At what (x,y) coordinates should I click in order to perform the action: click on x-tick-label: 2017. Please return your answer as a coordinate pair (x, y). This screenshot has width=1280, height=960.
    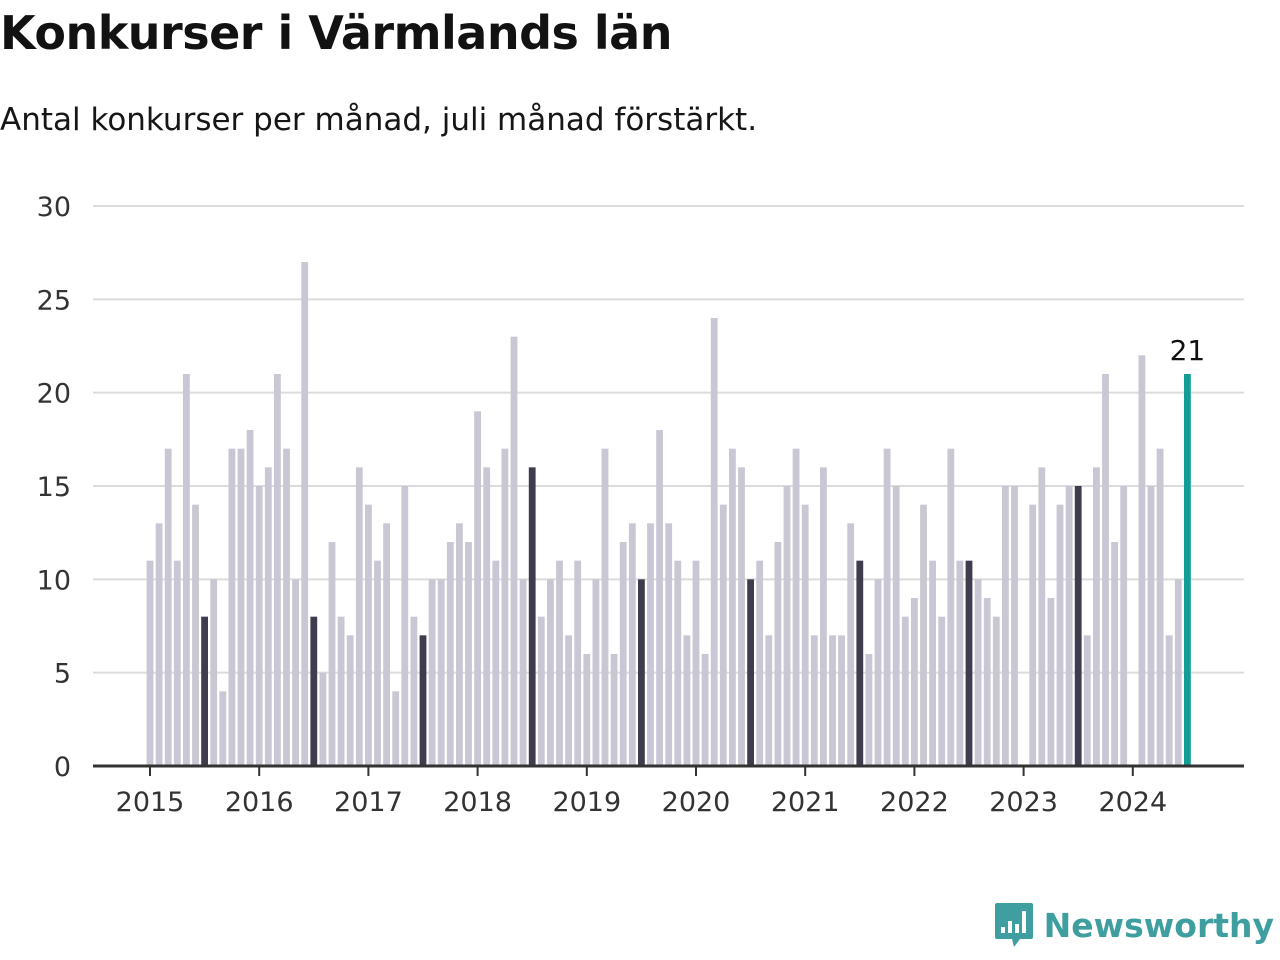
    Looking at the image, I should click on (368, 802).